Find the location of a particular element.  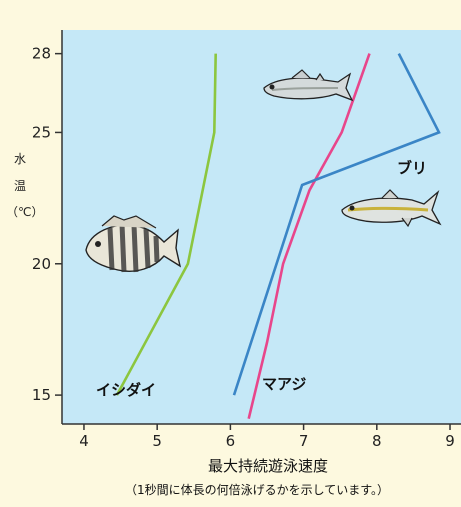

y-tick-label: 28 is located at coordinates (41, 54).